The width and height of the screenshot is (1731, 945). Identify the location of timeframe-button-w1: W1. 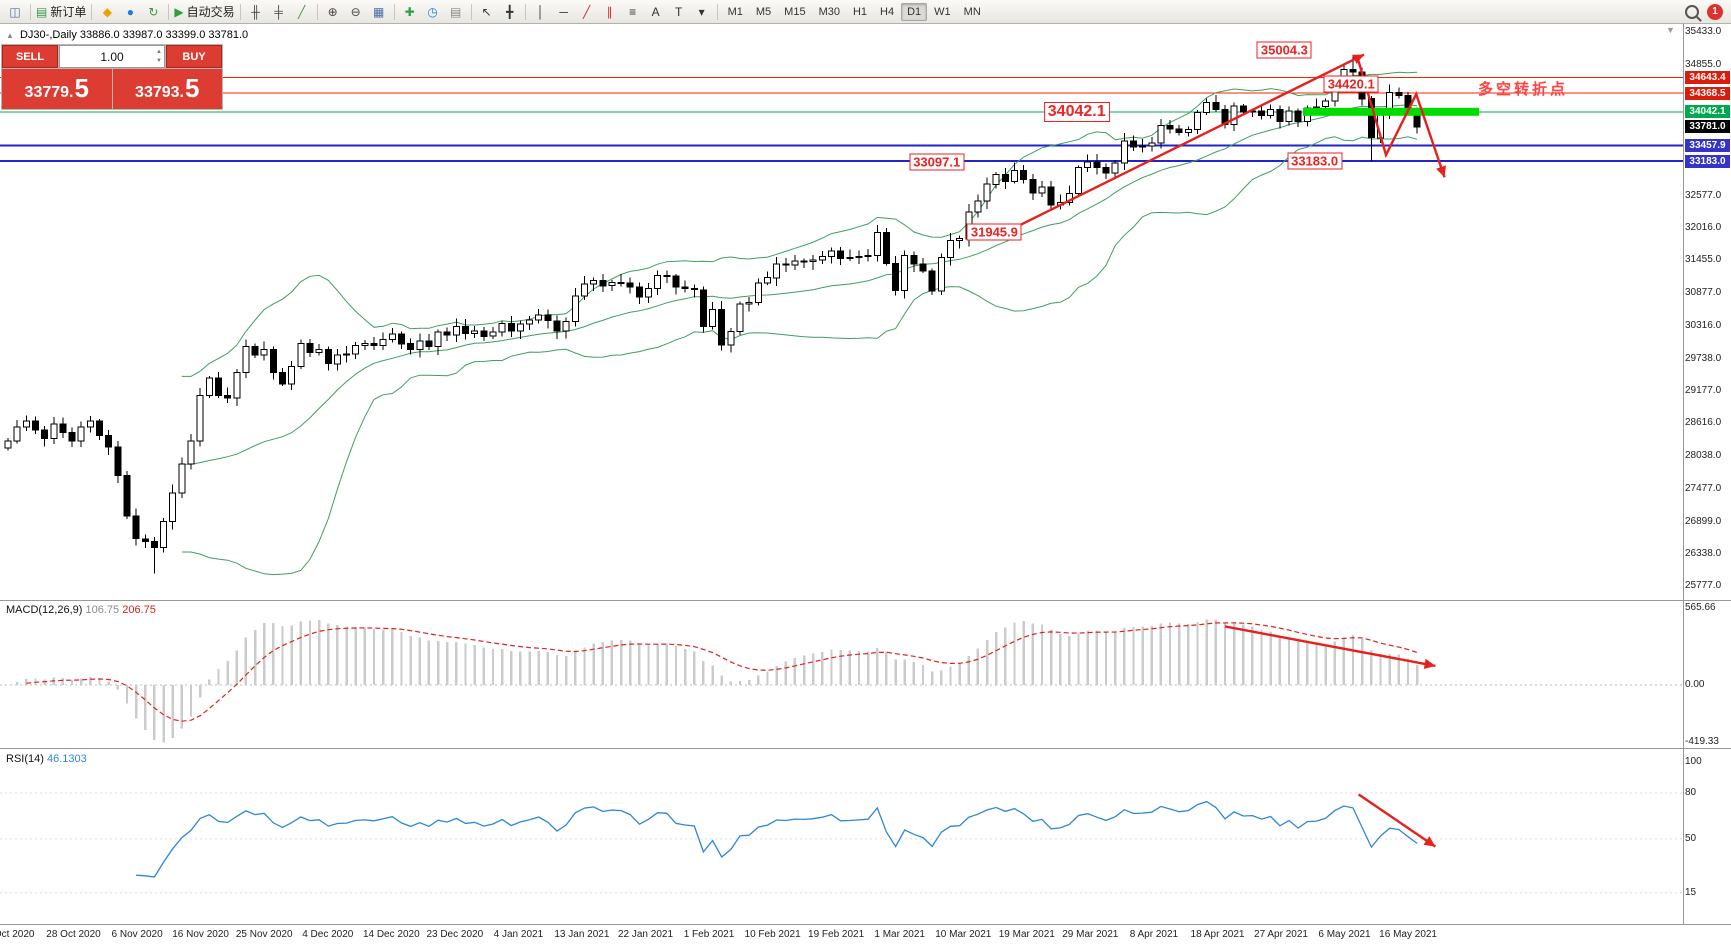
(942, 11).